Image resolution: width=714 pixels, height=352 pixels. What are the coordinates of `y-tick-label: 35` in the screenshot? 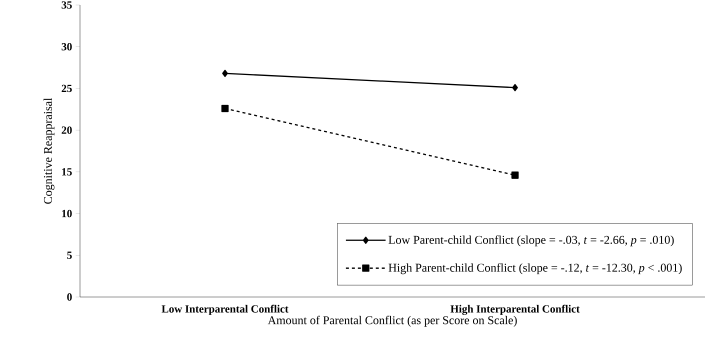 It's located at (67, 5).